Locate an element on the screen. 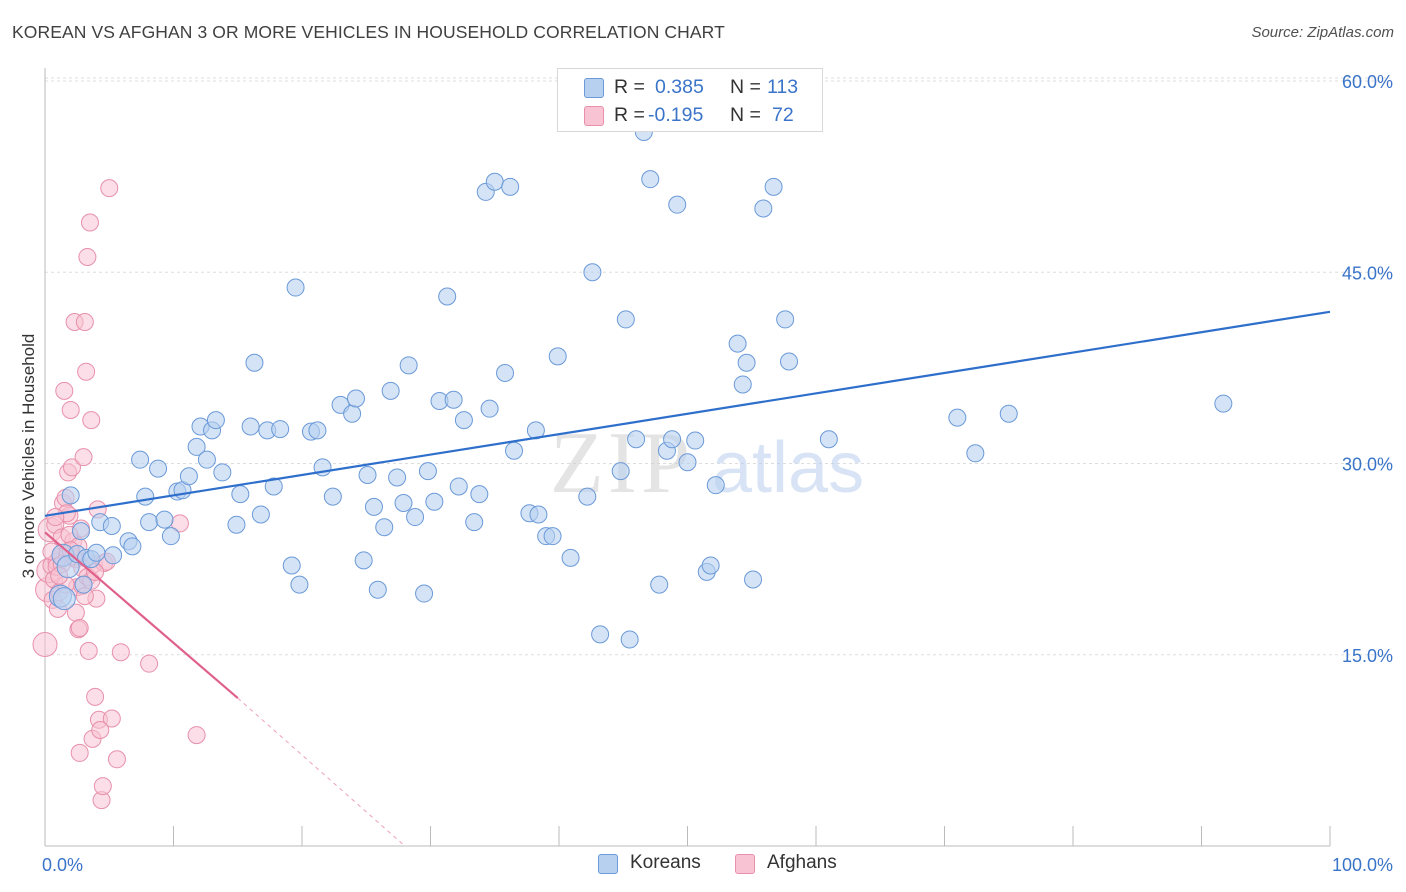 This screenshot has width=1406, height=892. watermark-atlas: atlas is located at coordinates (788, 468).